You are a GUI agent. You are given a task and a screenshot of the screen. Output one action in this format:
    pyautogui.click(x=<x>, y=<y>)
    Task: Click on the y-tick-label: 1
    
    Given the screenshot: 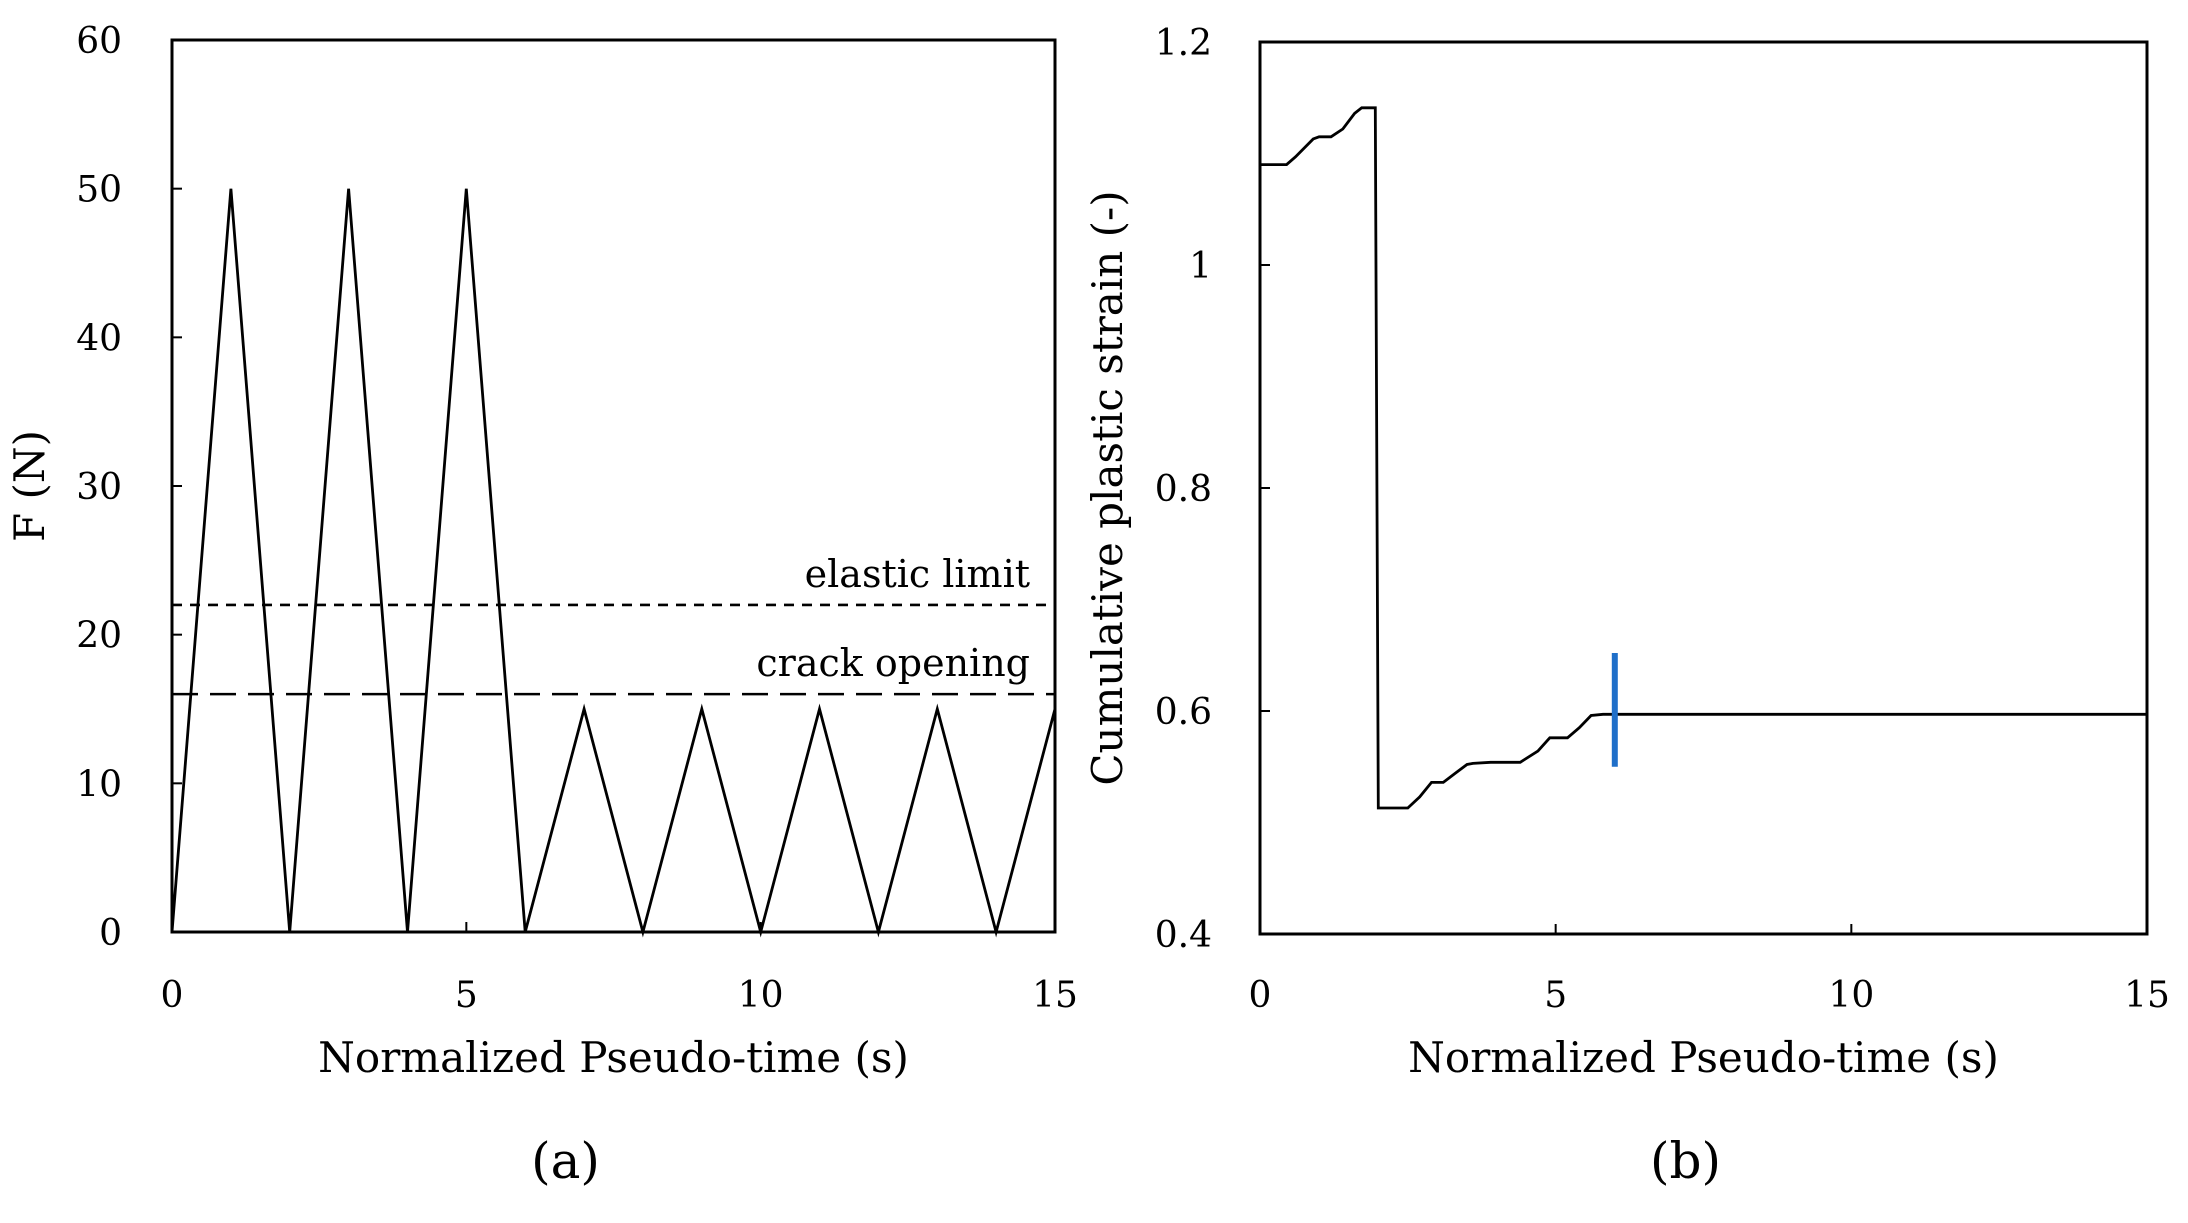 What is the action you would take?
    pyautogui.click(x=1200, y=266)
    